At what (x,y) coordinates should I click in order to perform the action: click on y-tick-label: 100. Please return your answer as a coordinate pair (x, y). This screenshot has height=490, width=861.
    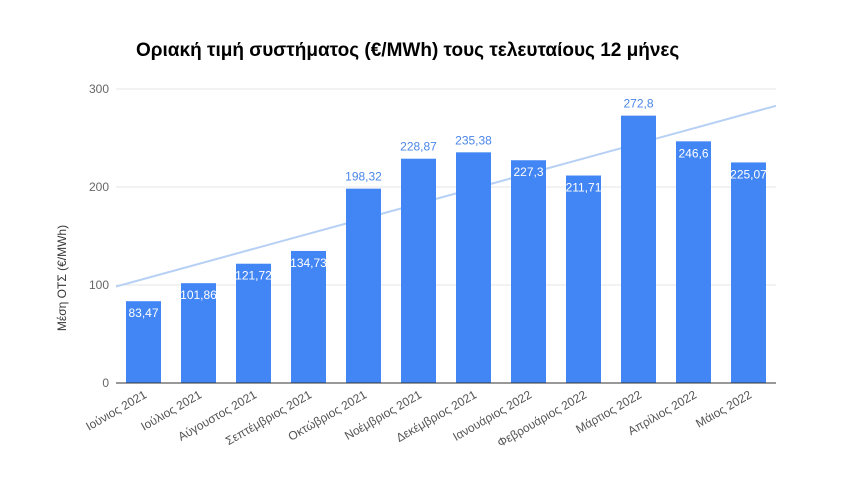
    Looking at the image, I should click on (99, 285).